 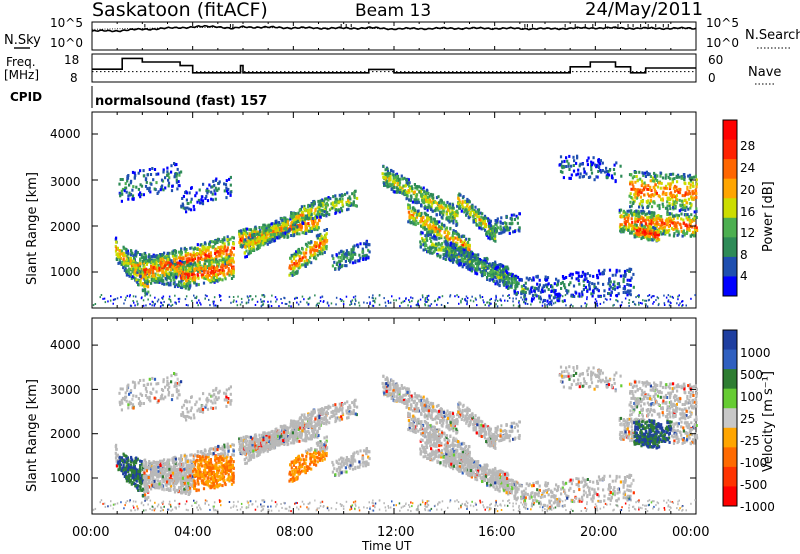 What do you see at coordinates (65, 390) in the screenshot?
I see `velocity-ytick-3000: 3000` at bounding box center [65, 390].